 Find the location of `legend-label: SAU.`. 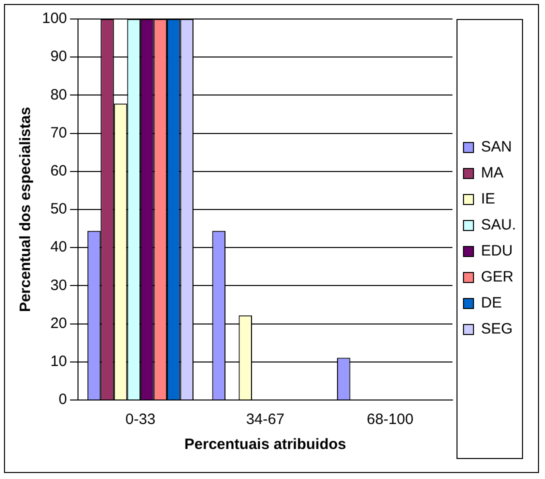

legend-label: SAU. is located at coordinates (498, 225).